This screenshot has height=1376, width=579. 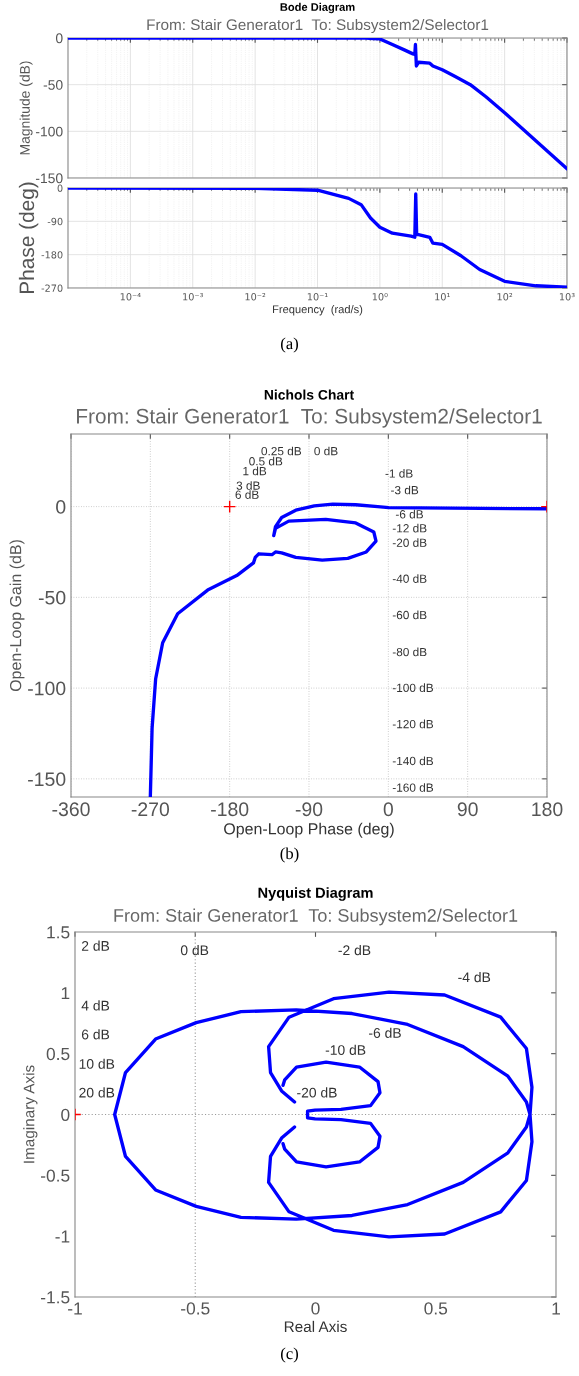 What do you see at coordinates (467, 809) in the screenshot?
I see `x-tick-label: 90` at bounding box center [467, 809].